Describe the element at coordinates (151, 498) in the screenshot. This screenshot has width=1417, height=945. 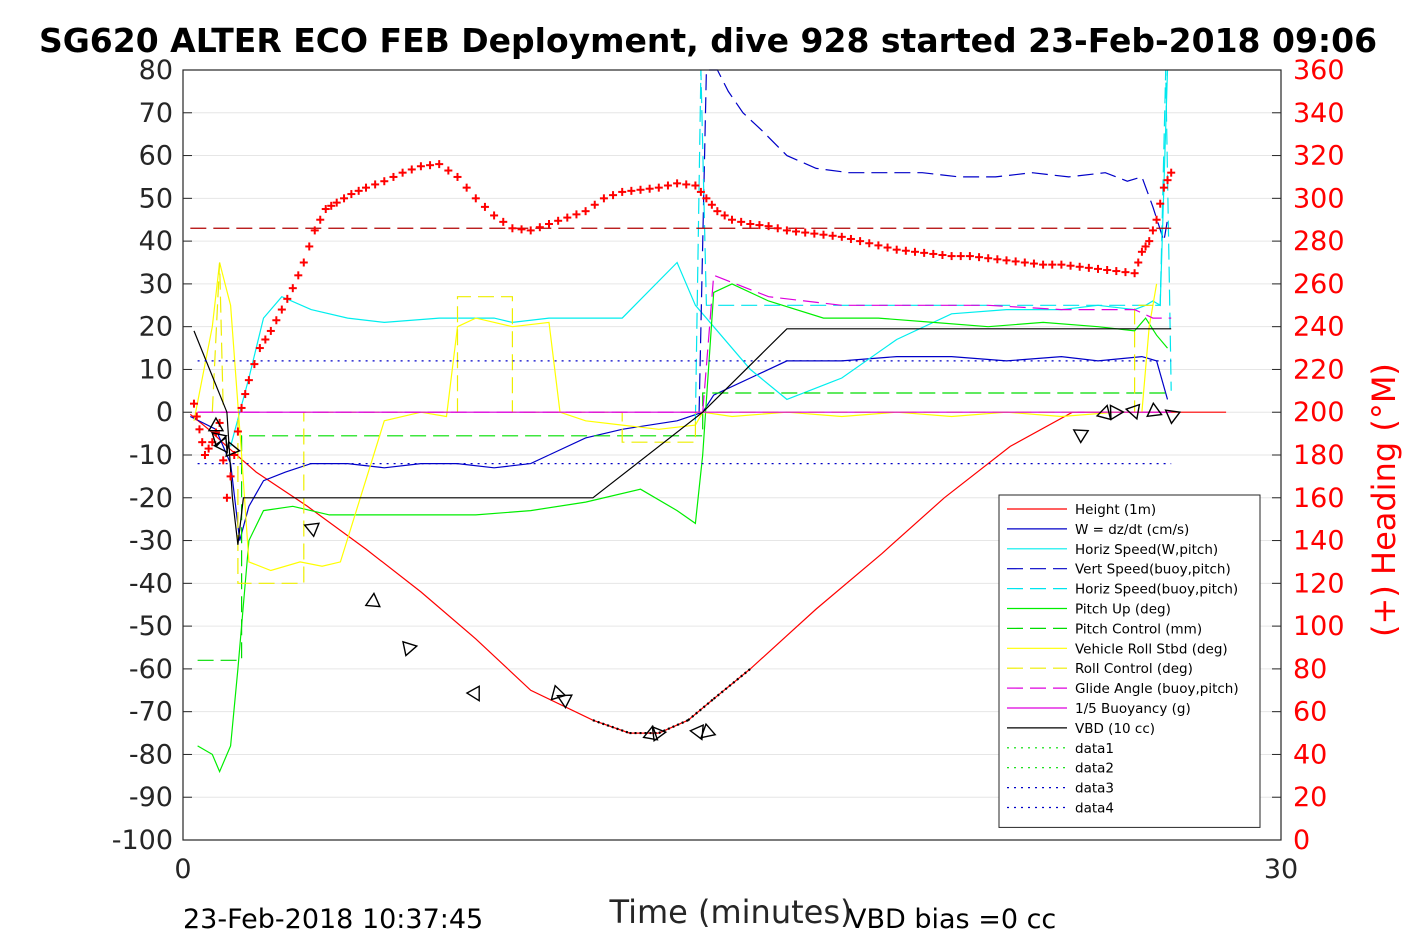
I see `y-tick-label: -20` at that location.